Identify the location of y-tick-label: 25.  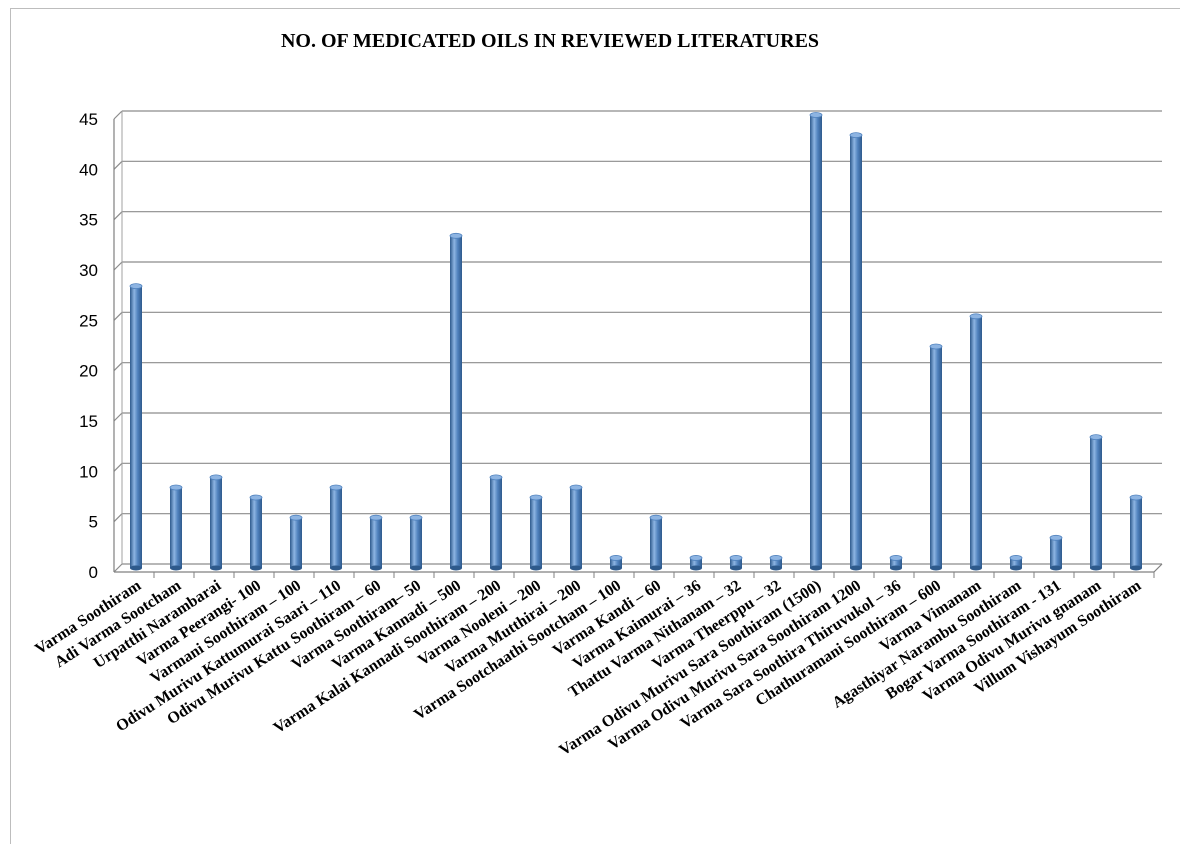
(88, 320).